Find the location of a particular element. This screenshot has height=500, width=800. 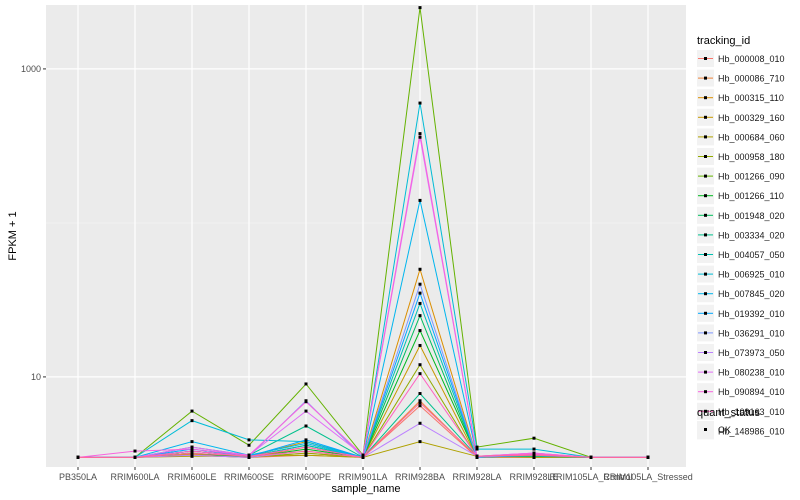

legend-label: Hb_006925_010 is located at coordinates (751, 275).